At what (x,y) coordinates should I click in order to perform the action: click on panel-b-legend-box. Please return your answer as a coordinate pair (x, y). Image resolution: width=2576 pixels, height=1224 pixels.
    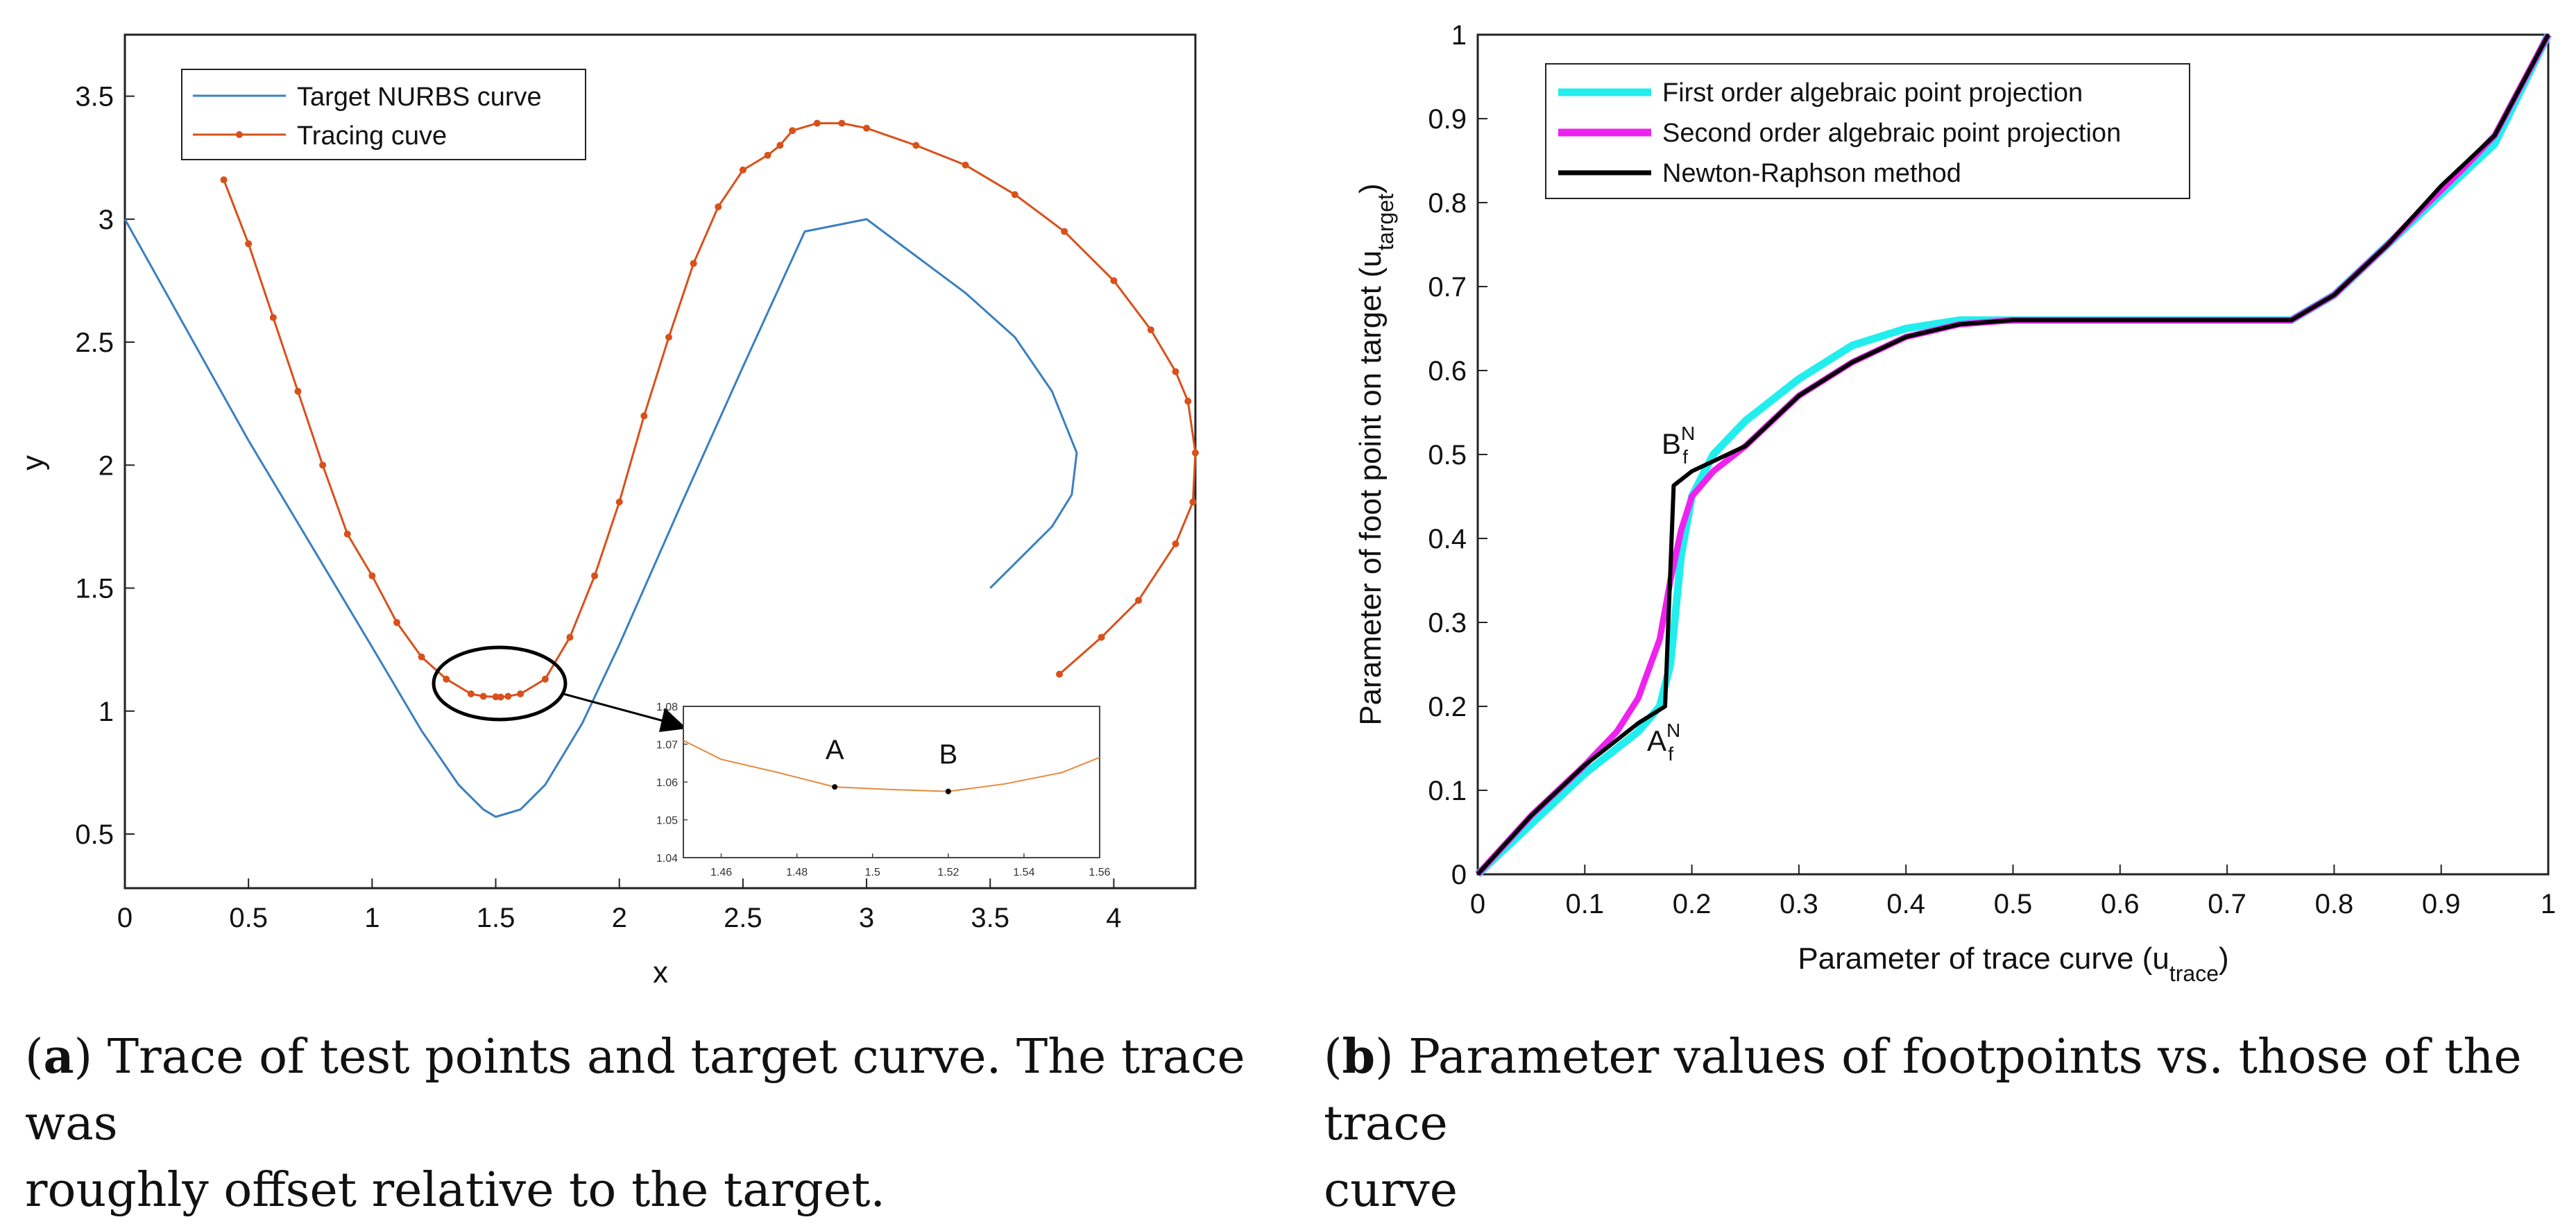
    Looking at the image, I should click on (1867, 131).